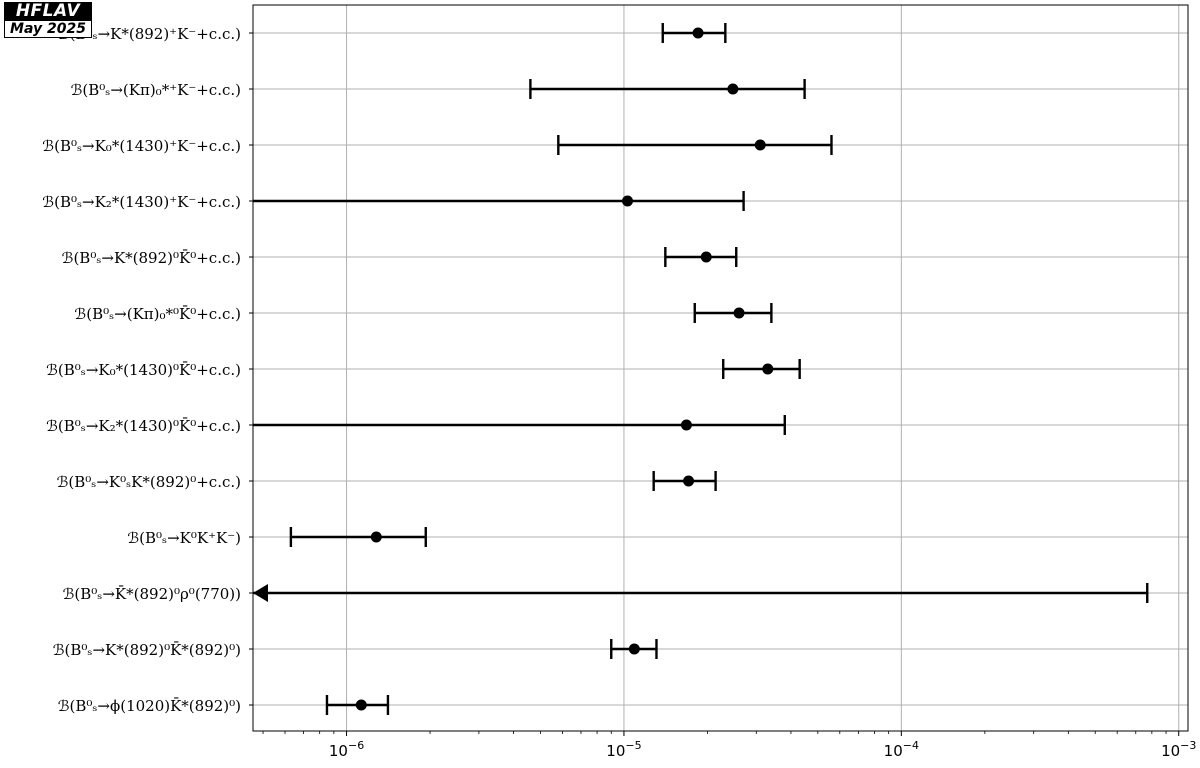 The image size is (1200, 768). What do you see at coordinates (149, 34) in the screenshot?
I see `y-tick-label: ℬ(B⁰ₛ→K*(892)⁺K⁻+c.c.)` at bounding box center [149, 34].